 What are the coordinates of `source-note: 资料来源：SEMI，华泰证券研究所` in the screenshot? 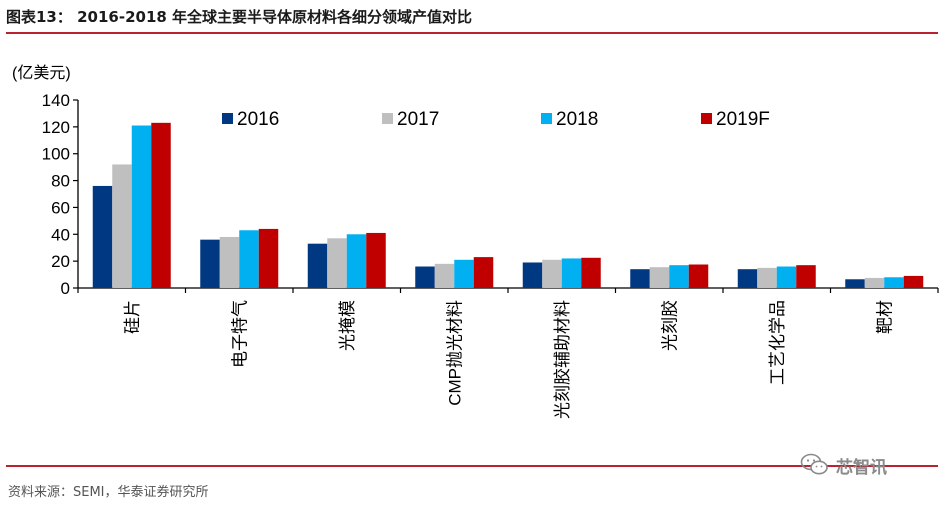 It's located at (108, 492).